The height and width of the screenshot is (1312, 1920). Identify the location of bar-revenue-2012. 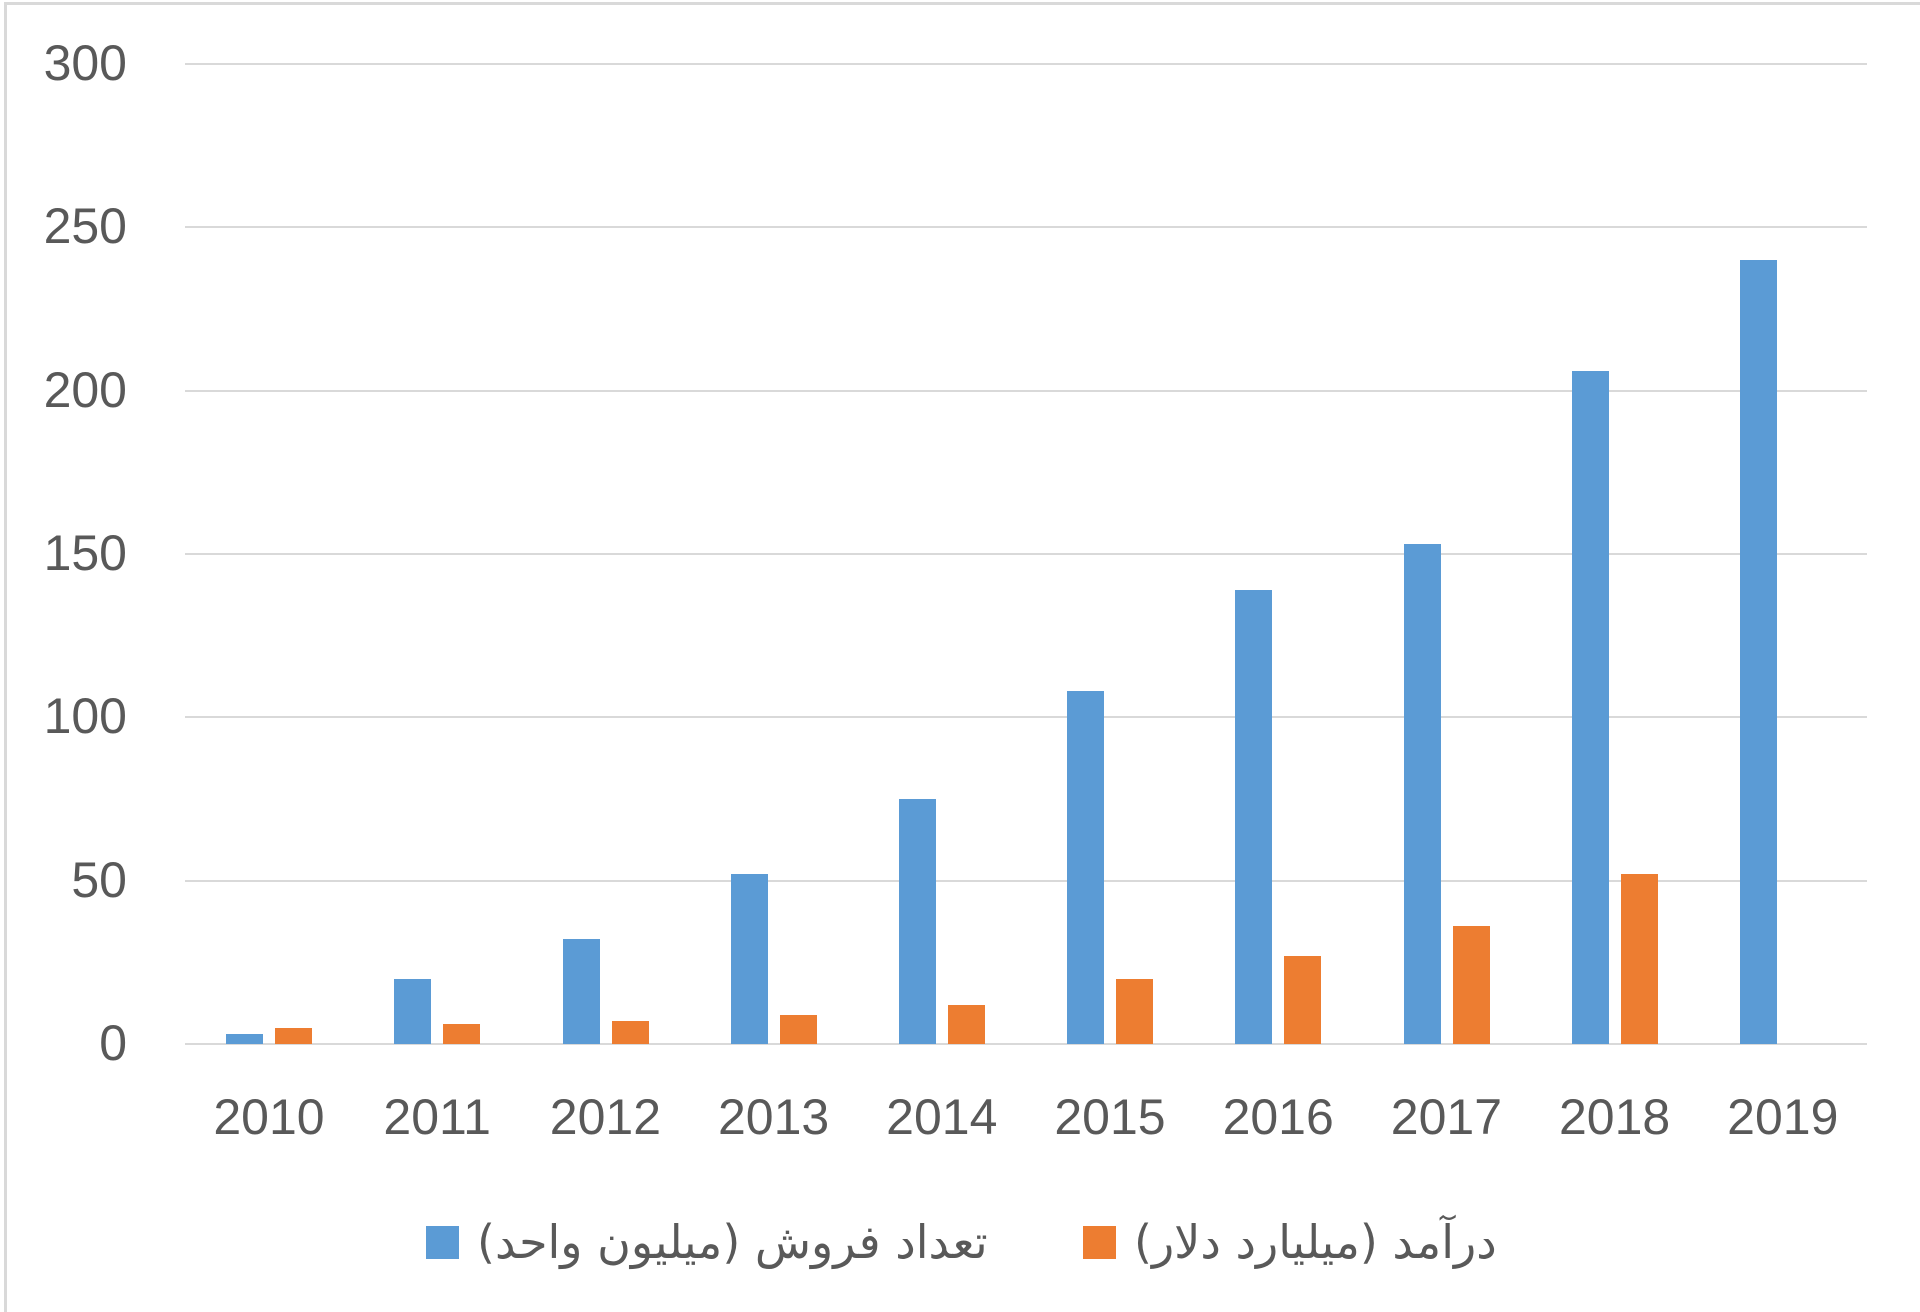
(630, 1032).